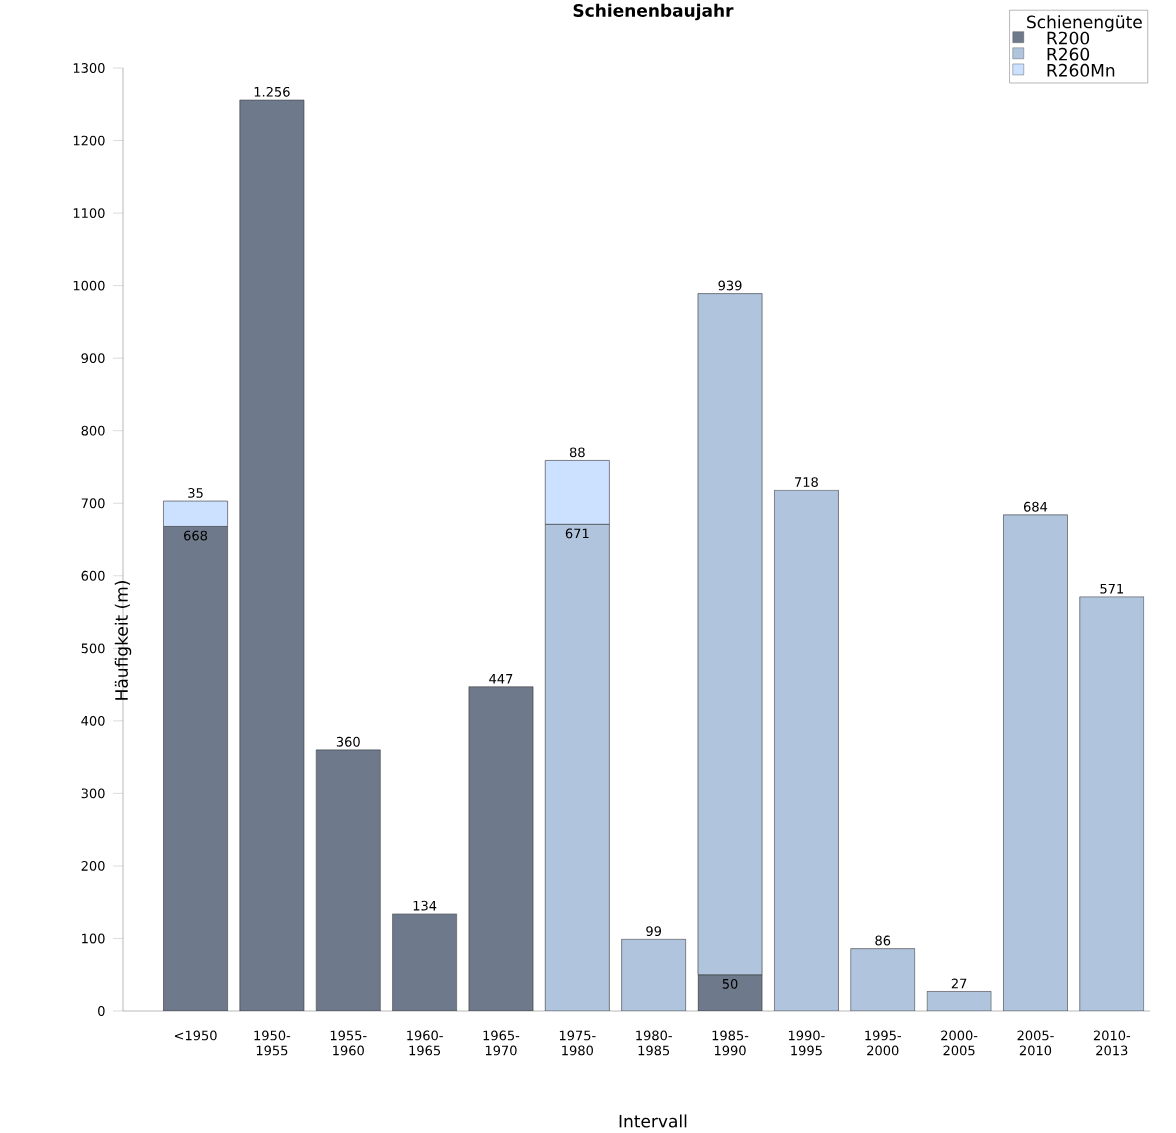 Image resolution: width=1176 pixels, height=1133 pixels. Describe the element at coordinates (654, 931) in the screenshot. I see `data-label: 99` at that location.